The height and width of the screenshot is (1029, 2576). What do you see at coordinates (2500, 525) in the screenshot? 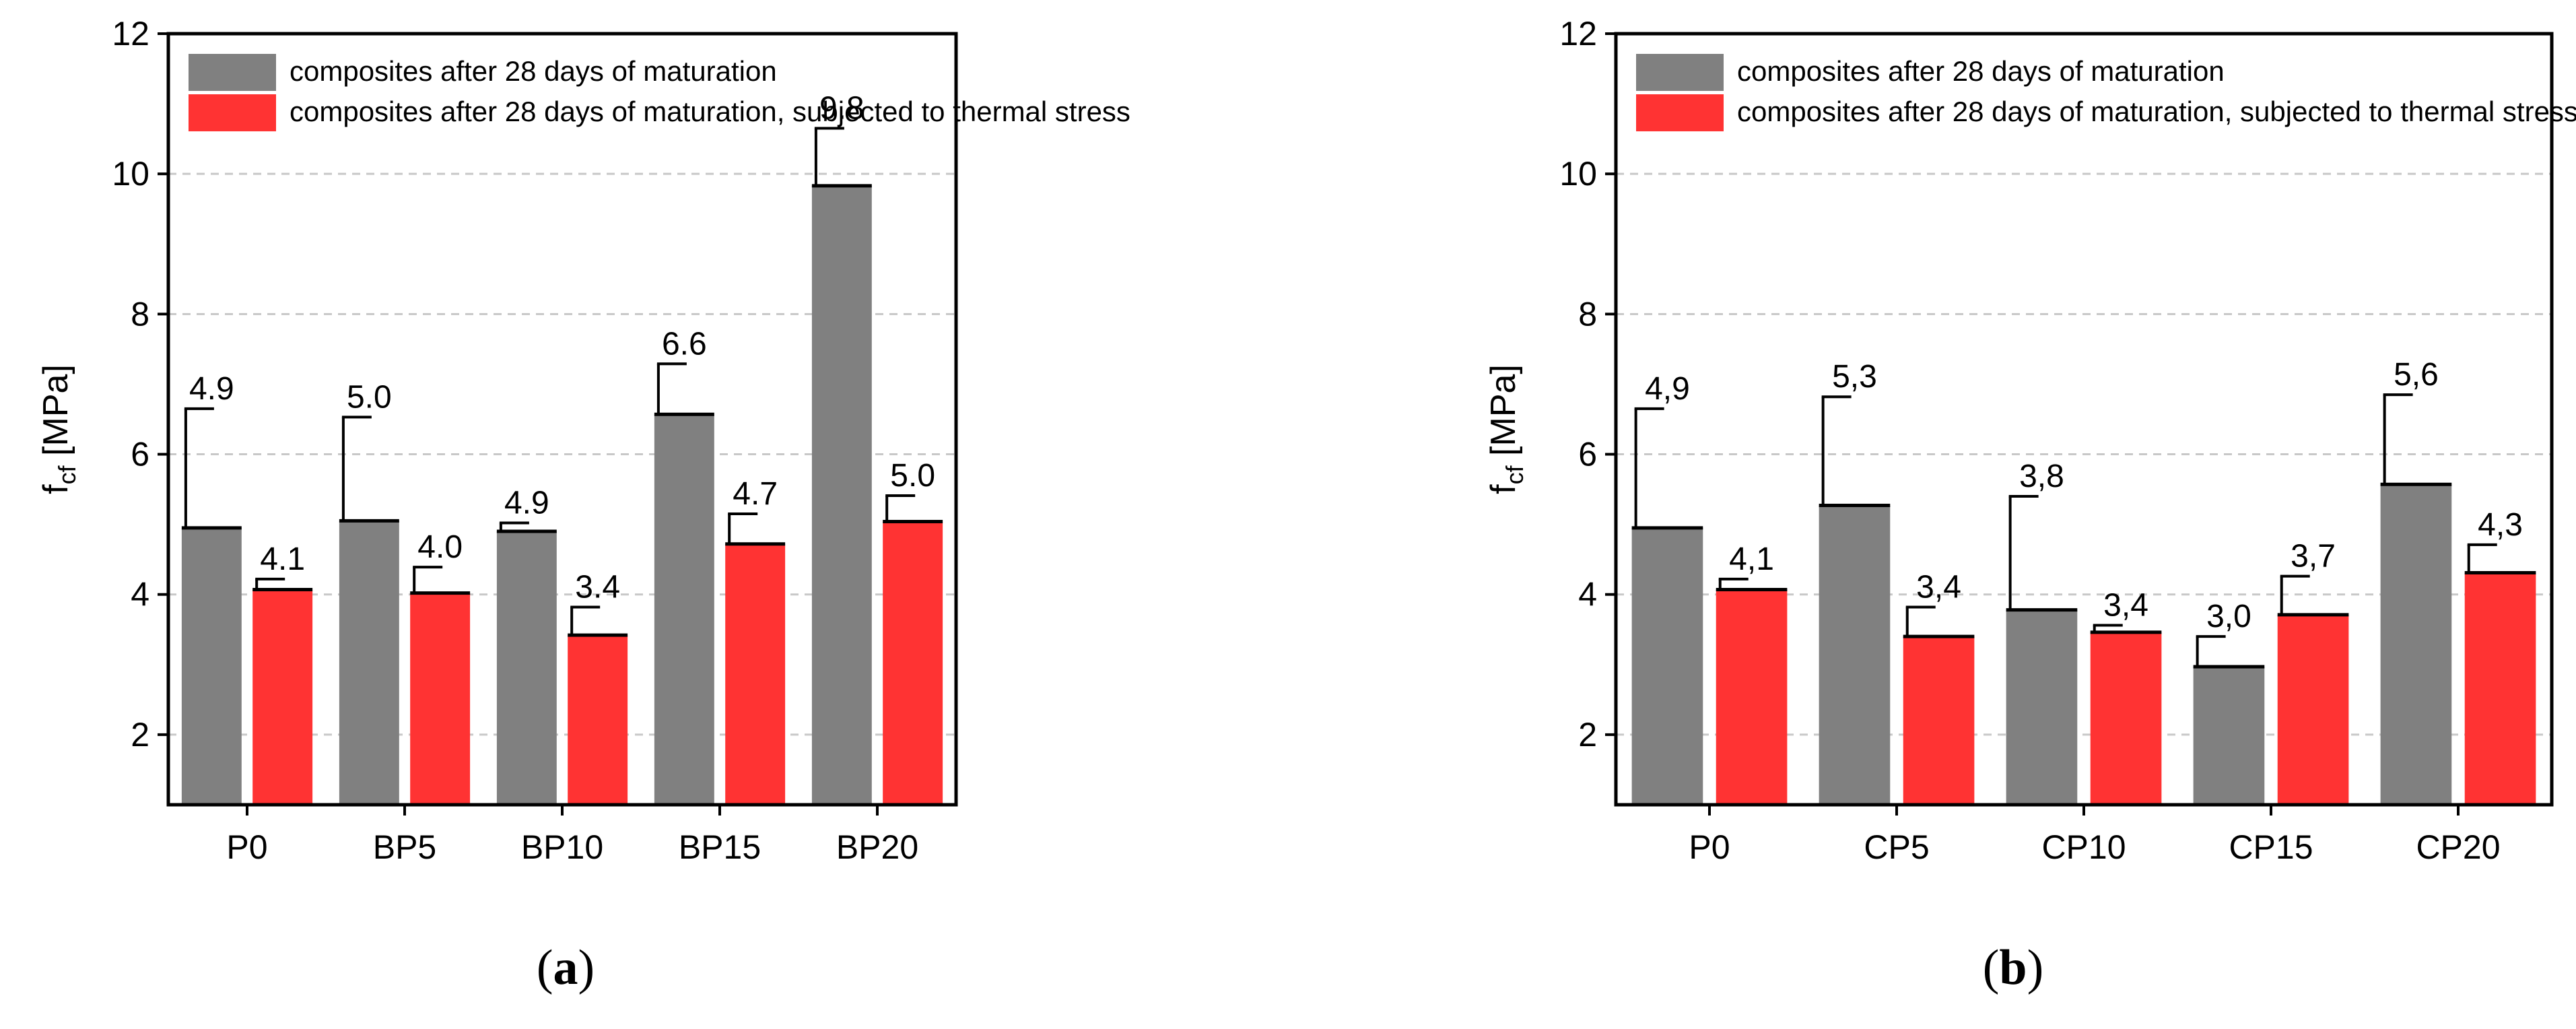
I see `data-label: 4,3` at bounding box center [2500, 525].